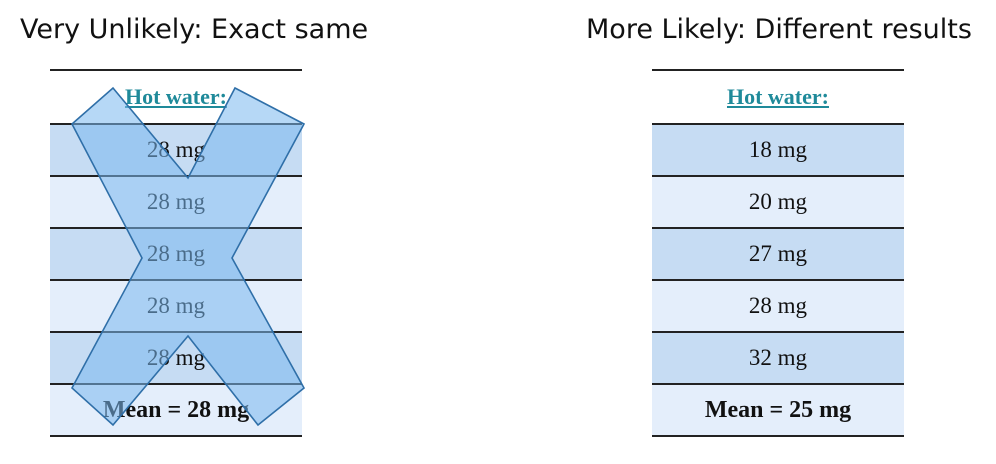 The image size is (996, 464). Describe the element at coordinates (778, 201) in the screenshot. I see `table-row: 20 mg` at that location.